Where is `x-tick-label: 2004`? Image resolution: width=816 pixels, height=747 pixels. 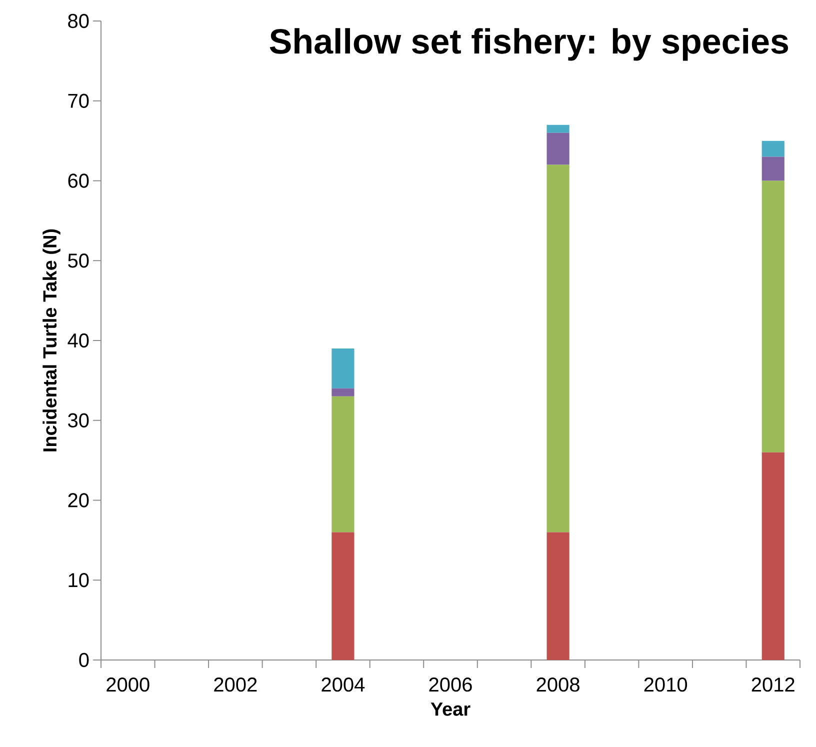
x-tick-label: 2004 is located at coordinates (343, 685).